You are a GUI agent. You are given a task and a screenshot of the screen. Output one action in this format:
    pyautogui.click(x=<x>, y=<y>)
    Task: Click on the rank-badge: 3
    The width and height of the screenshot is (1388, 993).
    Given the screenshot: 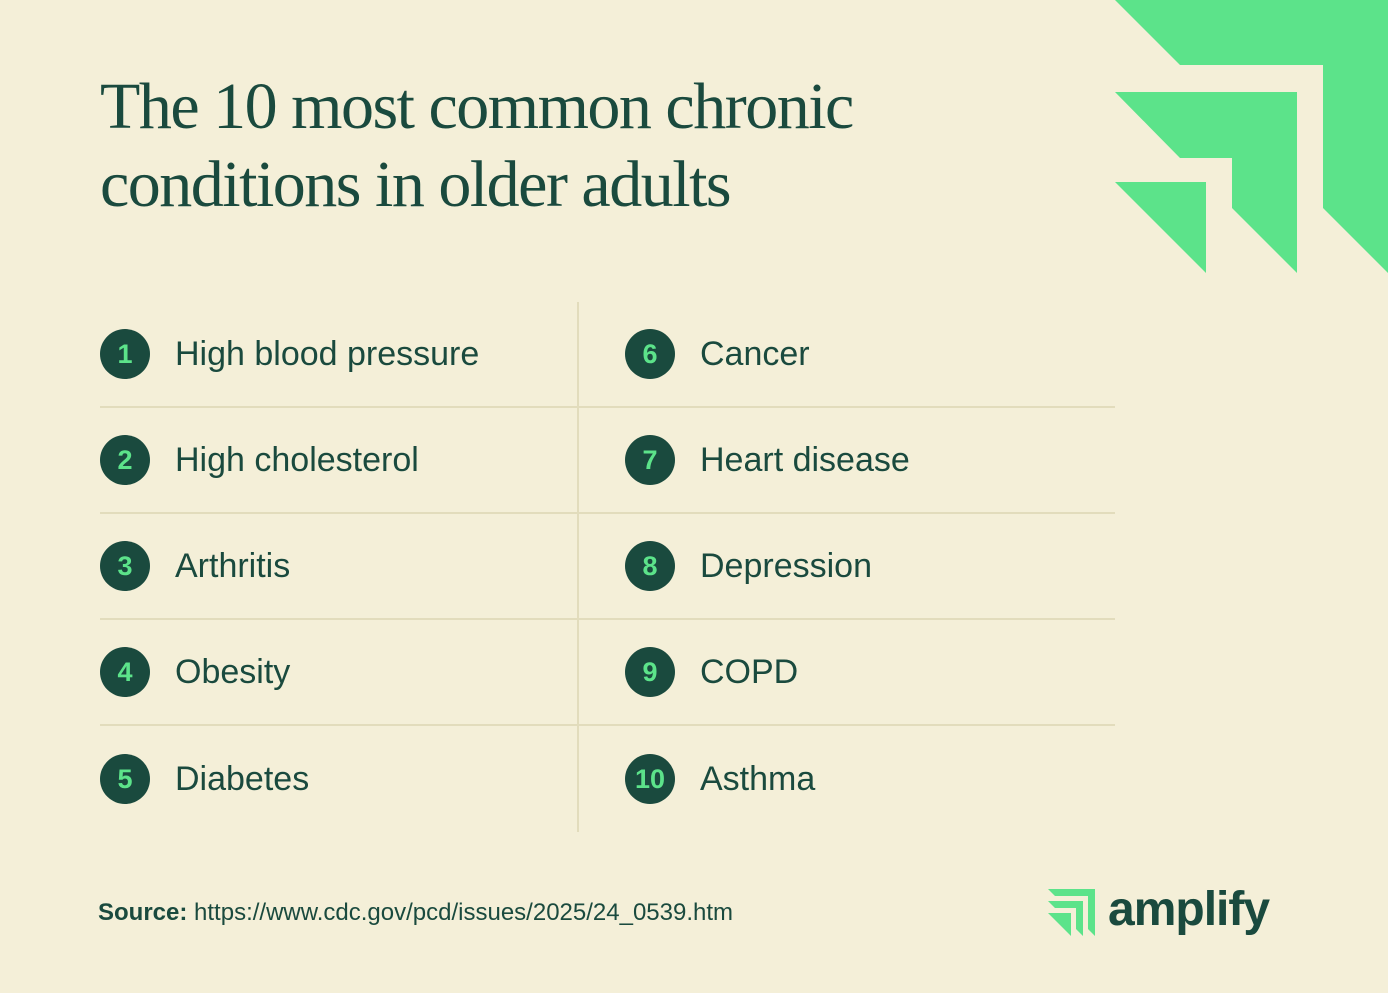 What is the action you would take?
    pyautogui.click(x=125, y=566)
    